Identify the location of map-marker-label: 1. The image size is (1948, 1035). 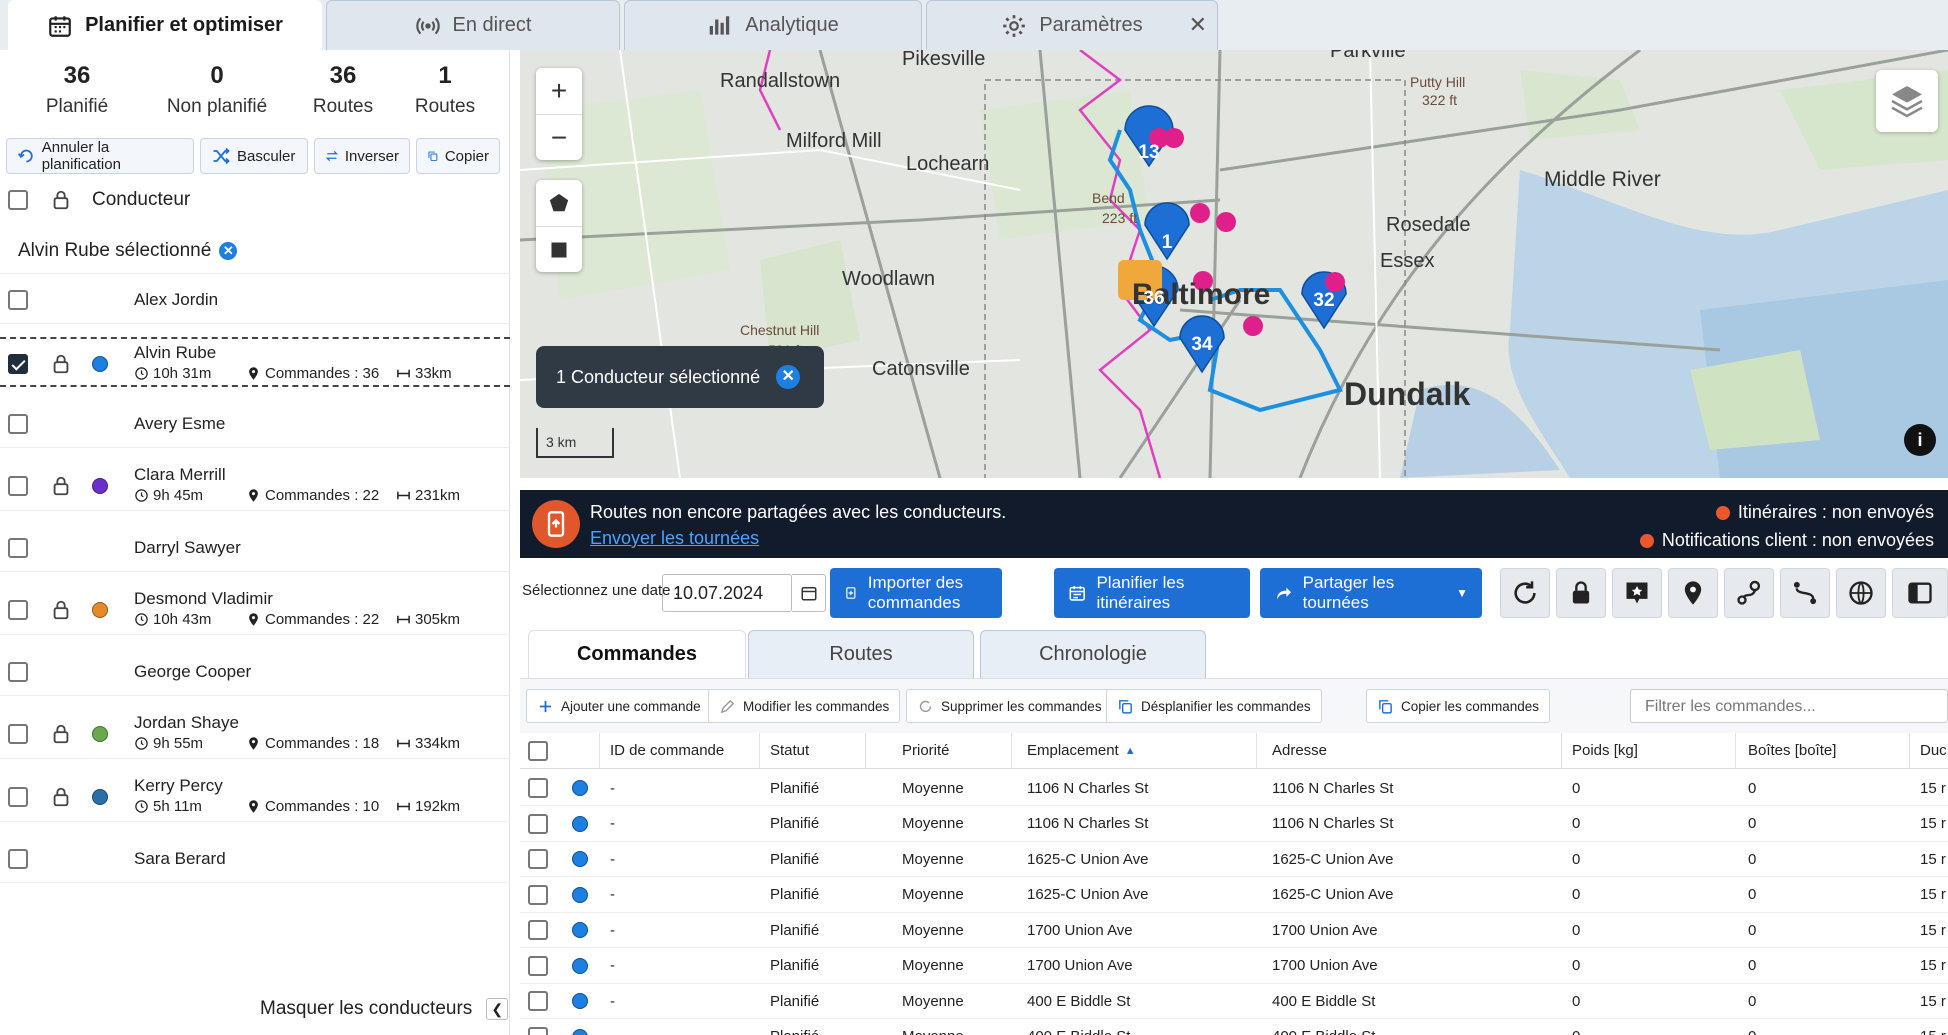
(1167, 242).